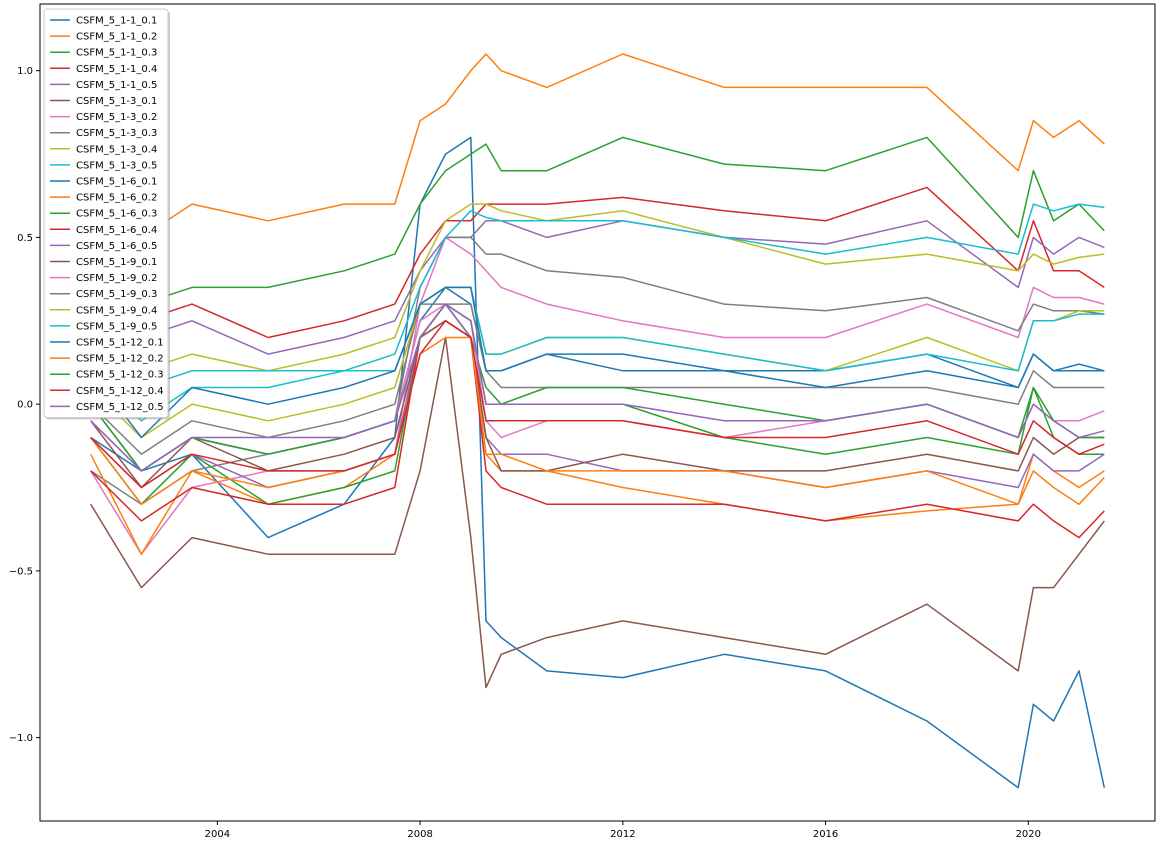 The height and width of the screenshot is (846, 1161). Describe the element at coordinates (120, 391) in the screenshot. I see `legend-entry: CSFM_5_1-12_0.4` at that location.